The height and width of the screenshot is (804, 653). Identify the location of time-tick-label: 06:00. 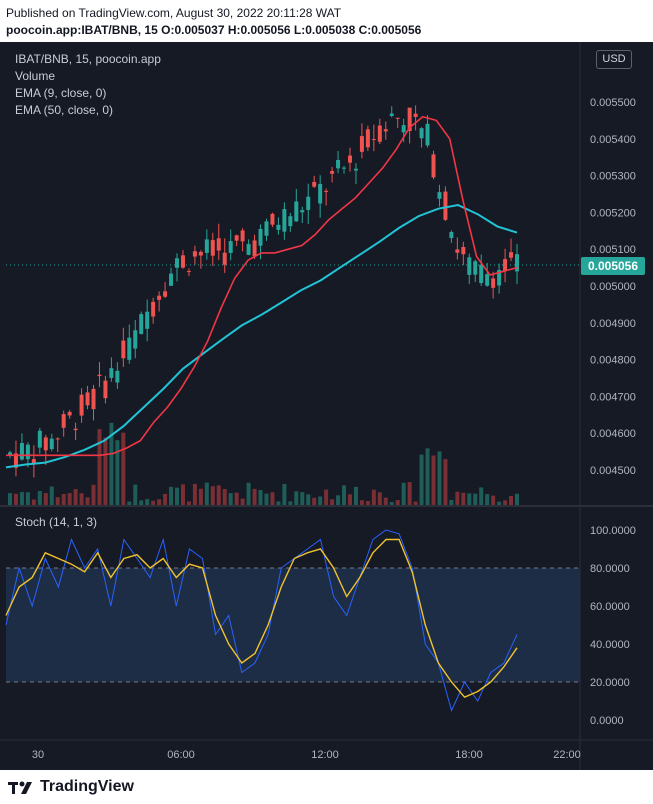
(181, 755).